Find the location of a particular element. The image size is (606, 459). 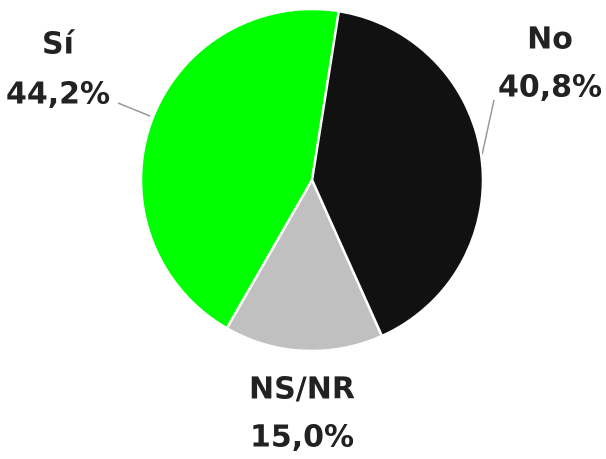

pie-slice is located at coordinates (304, 265).